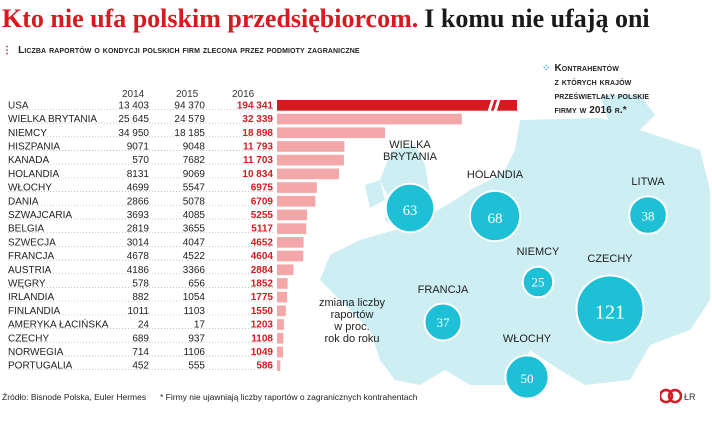 Image resolution: width=712 pixels, height=424 pixels. What do you see at coordinates (7, 50) in the screenshot?
I see `chart-heading-marker-icon: ⋮` at bounding box center [7, 50].